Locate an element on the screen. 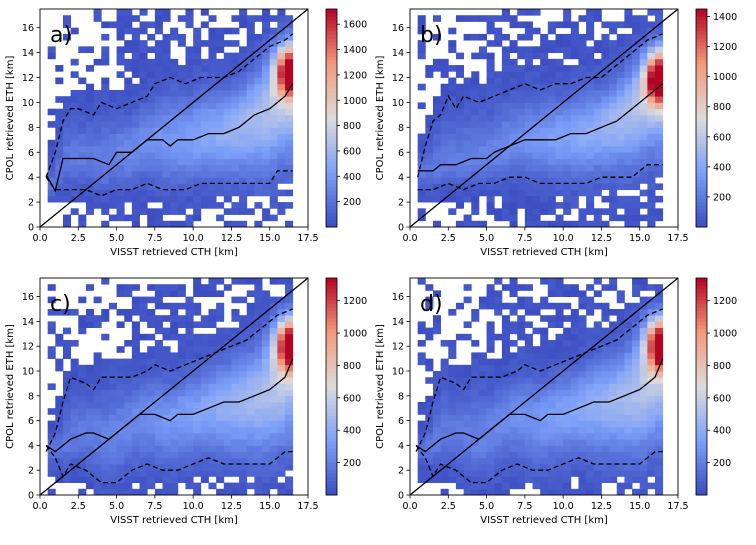 This screenshot has width=756, height=545. colorbar-tick-label: 1000 is located at coordinates (355, 101).